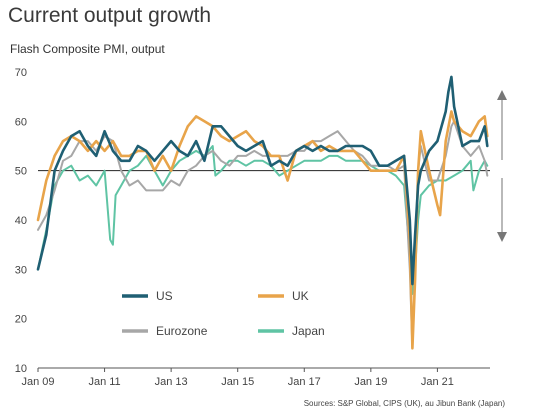 This screenshot has height=416, width=533. I want to click on legend-label-us: US, so click(164, 296).